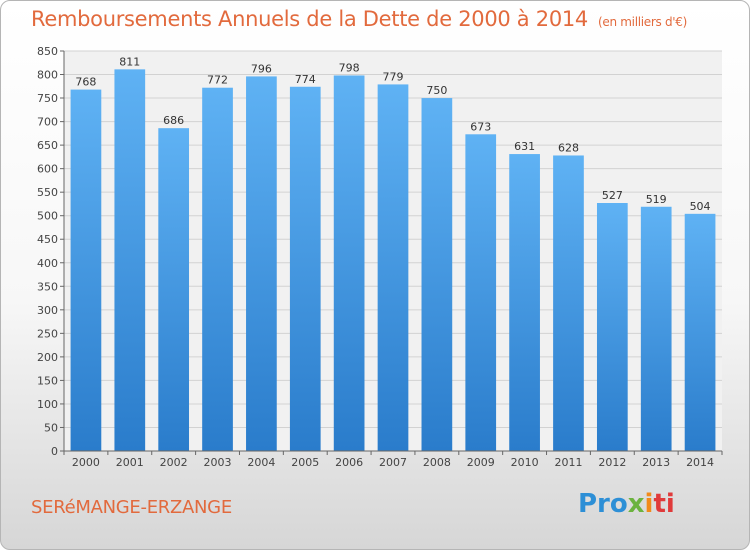 The width and height of the screenshot is (750, 550). I want to click on x-tick-label: 2007, so click(393, 462).